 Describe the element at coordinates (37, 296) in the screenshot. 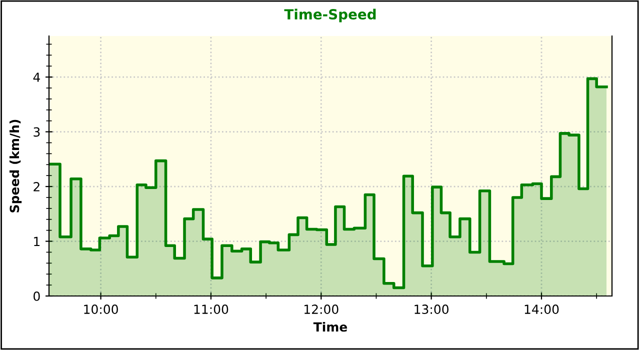

I see `y-tick-label: 0` at that location.